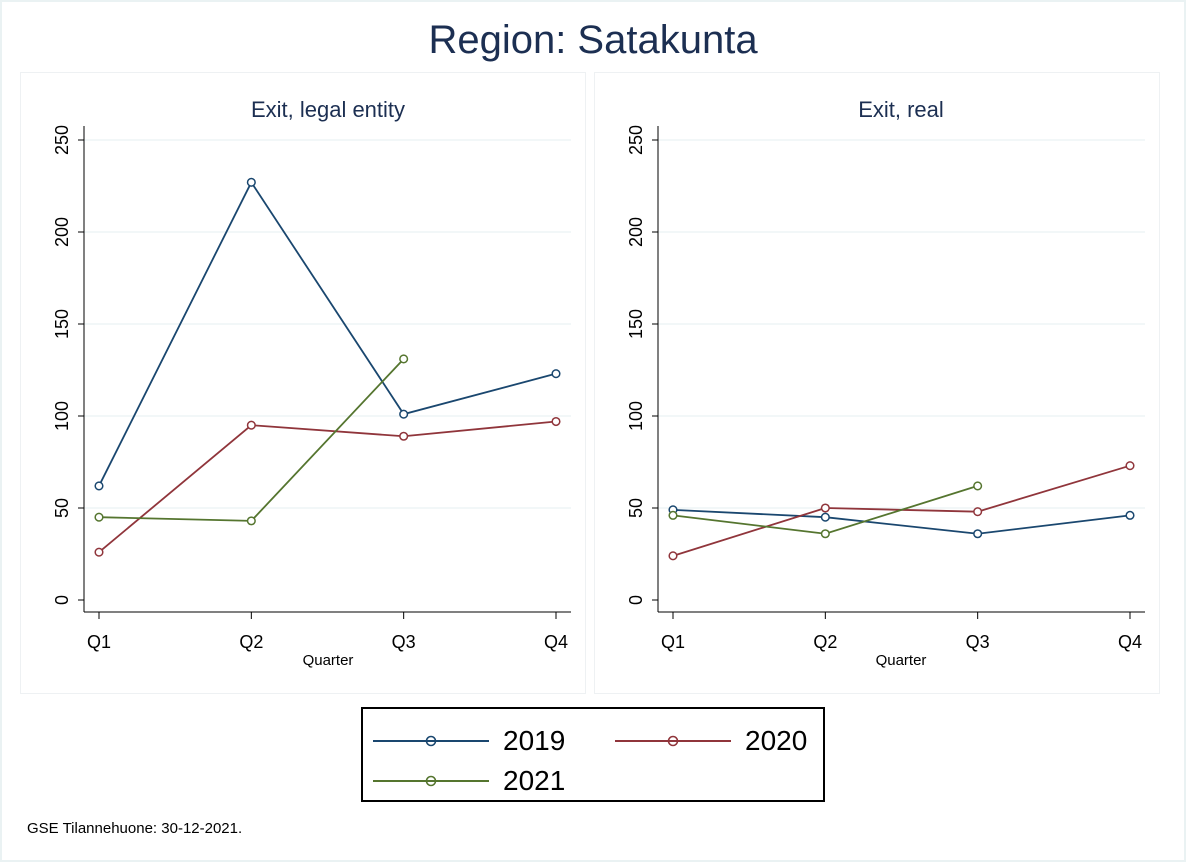 The width and height of the screenshot is (1186, 862). Describe the element at coordinates (534, 780) in the screenshot. I see `legend-label-2021: 2021` at that location.